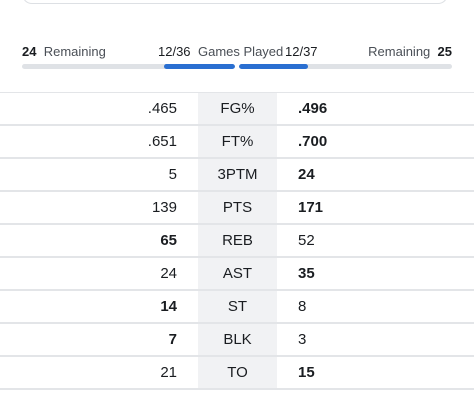  I want to click on right-stat-value: 3, so click(302, 339).